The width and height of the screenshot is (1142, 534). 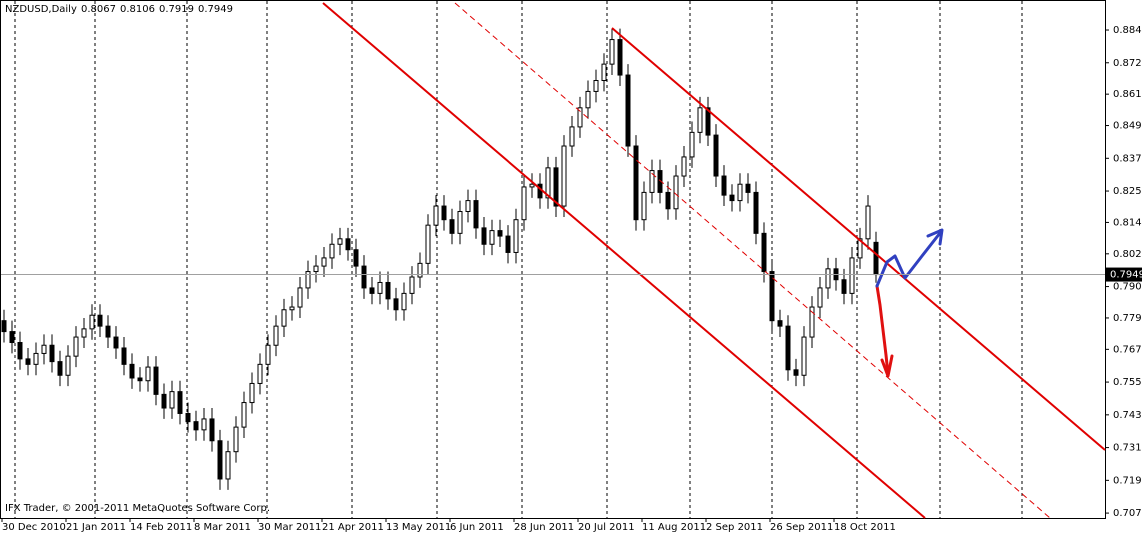 What do you see at coordinates (98, 9) in the screenshot?
I see `ohlc-open: 0.8067` at bounding box center [98, 9].